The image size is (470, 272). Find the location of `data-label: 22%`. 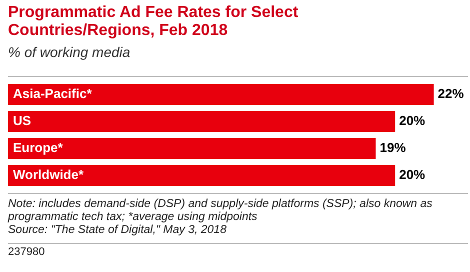

data-label: 22% is located at coordinates (451, 94).